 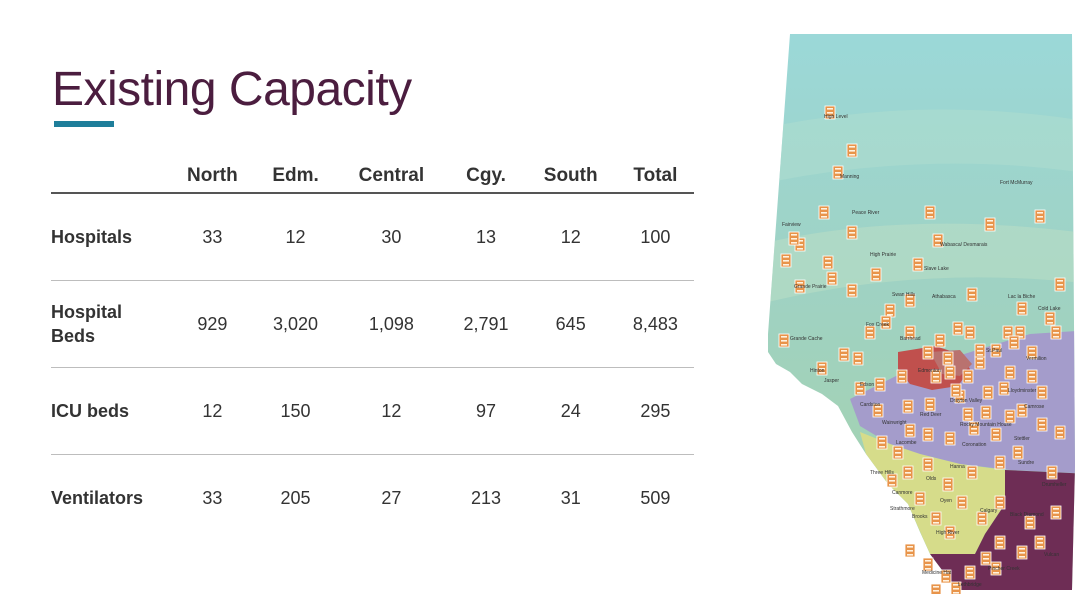 I want to click on town-label: Canmore, so click(x=902, y=493).